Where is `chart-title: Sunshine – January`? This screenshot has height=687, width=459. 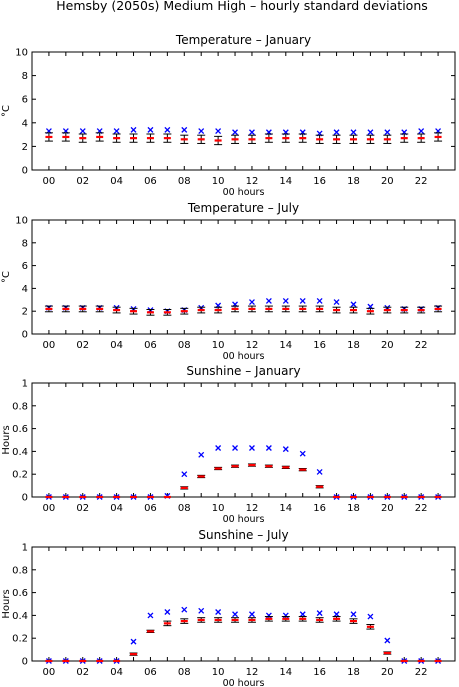 chart-title: Sunshine – January is located at coordinates (243, 371).